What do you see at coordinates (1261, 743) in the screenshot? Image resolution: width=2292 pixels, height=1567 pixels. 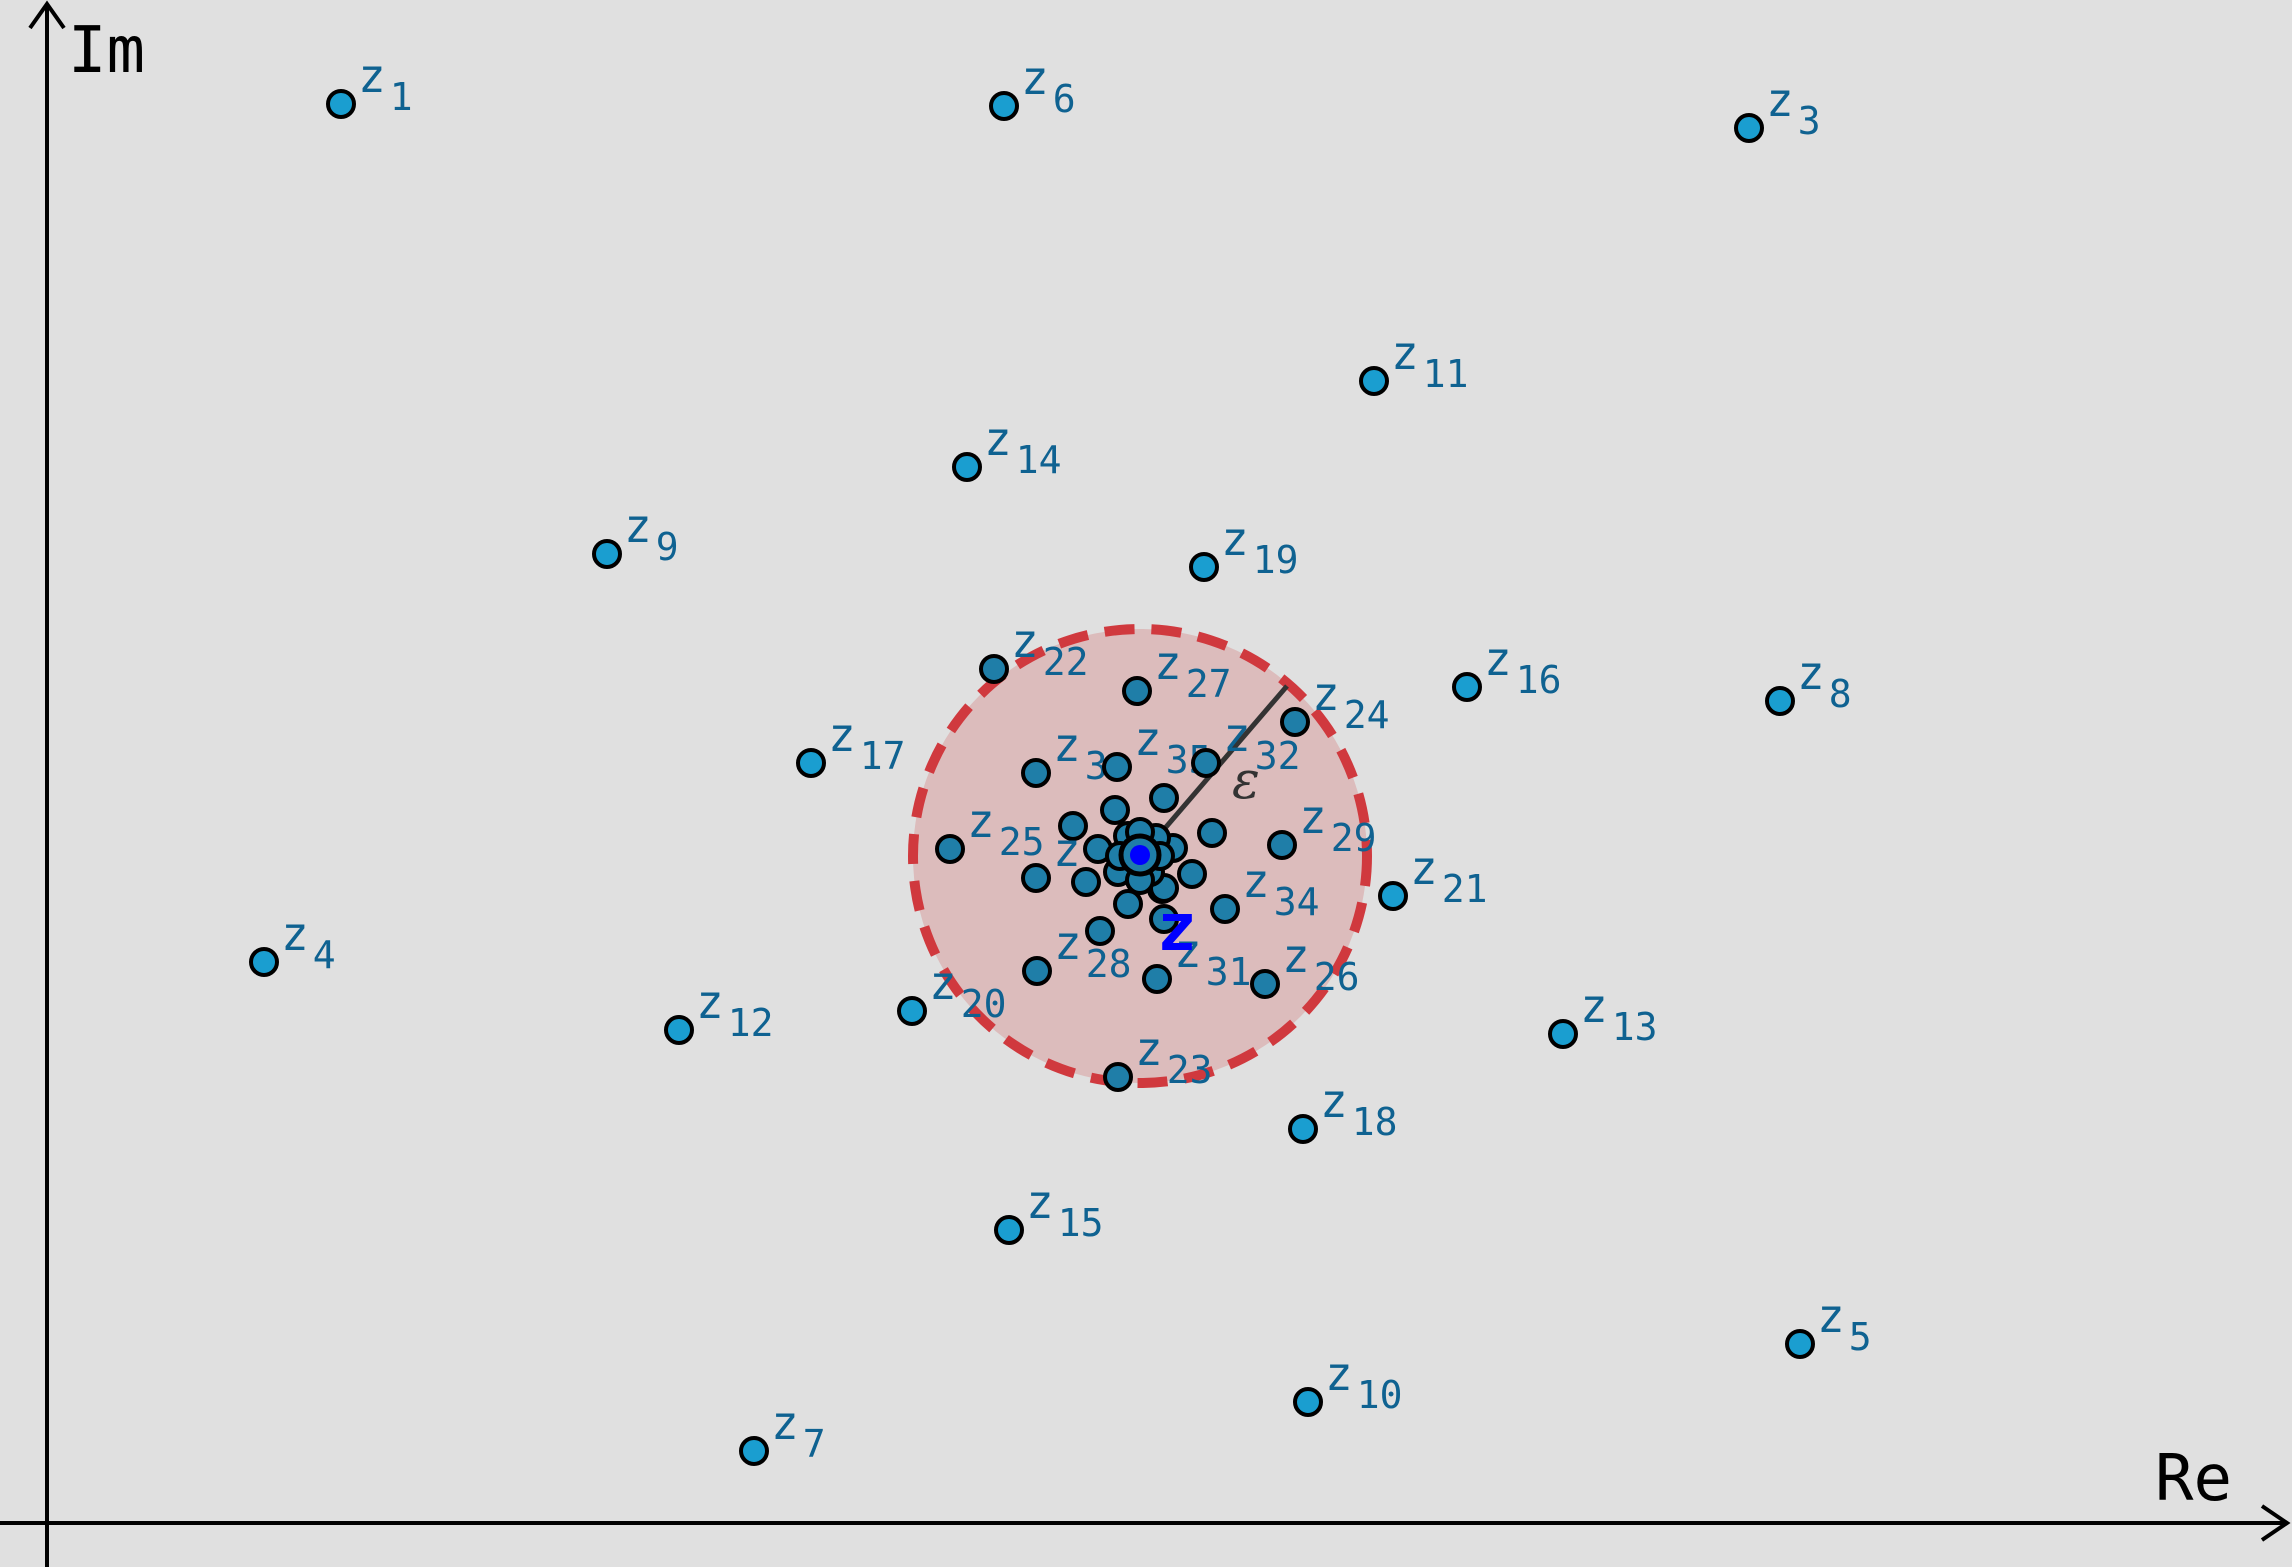 I see `sample-point-label: z 32` at bounding box center [1261, 743].